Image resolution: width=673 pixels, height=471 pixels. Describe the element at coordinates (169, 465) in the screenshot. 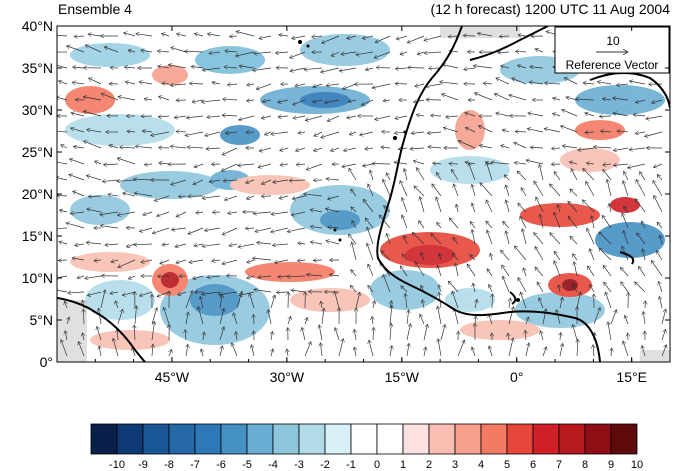

I see `colorbar-label: -8` at that location.